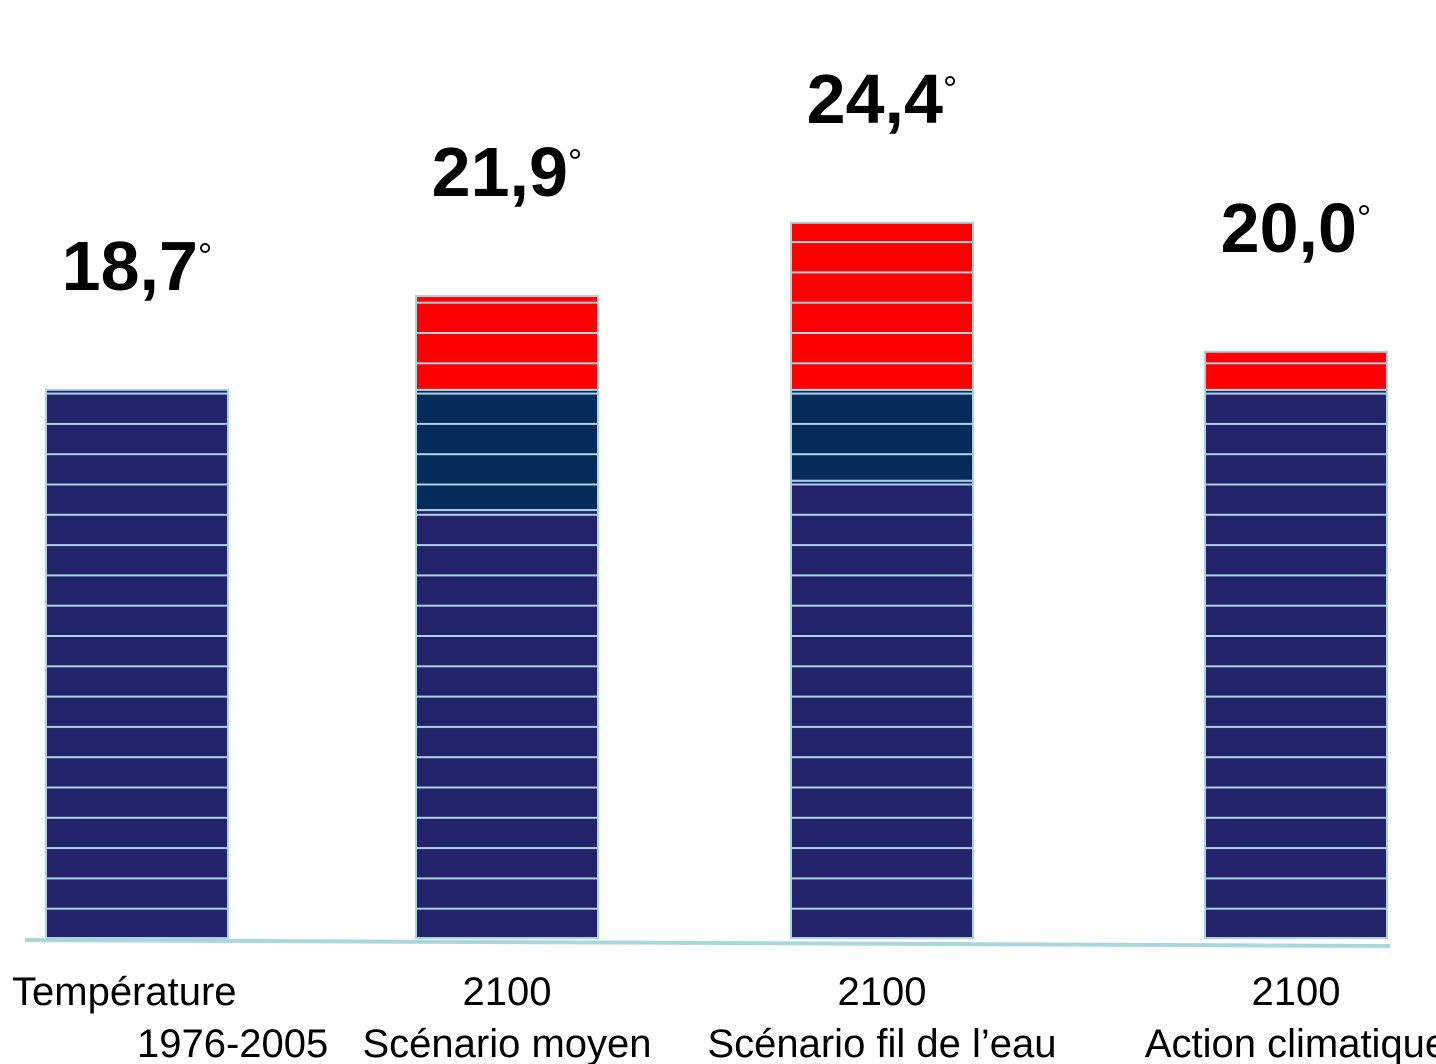 The width and height of the screenshot is (1436, 1064). Describe the element at coordinates (1289, 228) in the screenshot. I see `value-label-text: 20,0` at that location.